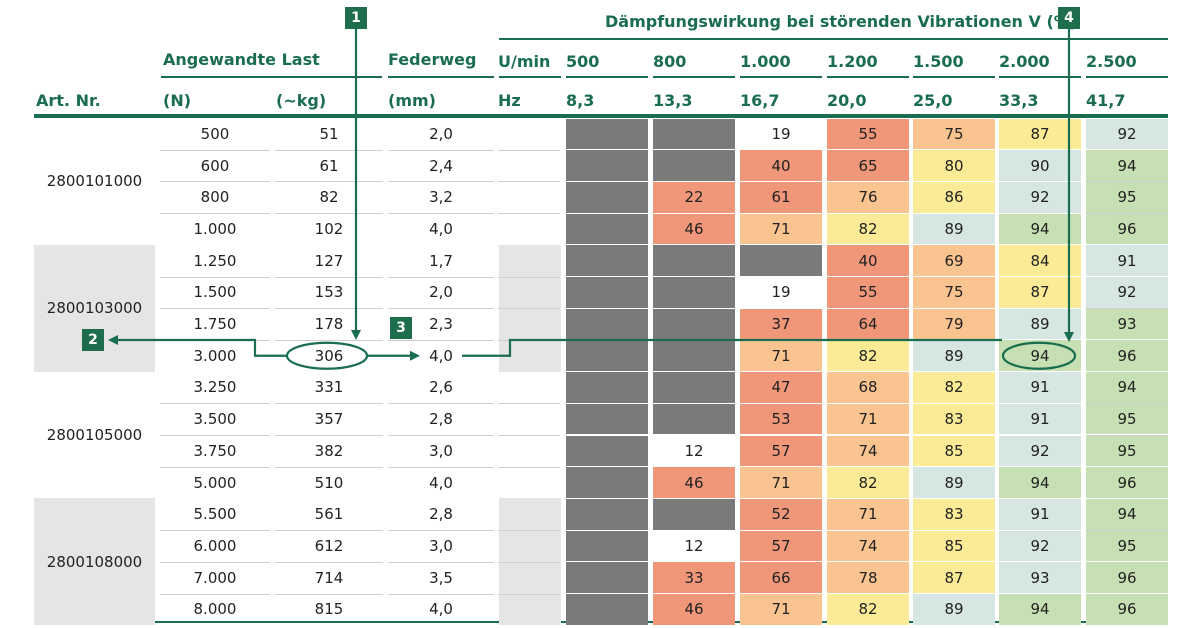 This screenshot has height=628, width=1200. What do you see at coordinates (583, 61) in the screenshot?
I see `rpm-value: 500` at bounding box center [583, 61].